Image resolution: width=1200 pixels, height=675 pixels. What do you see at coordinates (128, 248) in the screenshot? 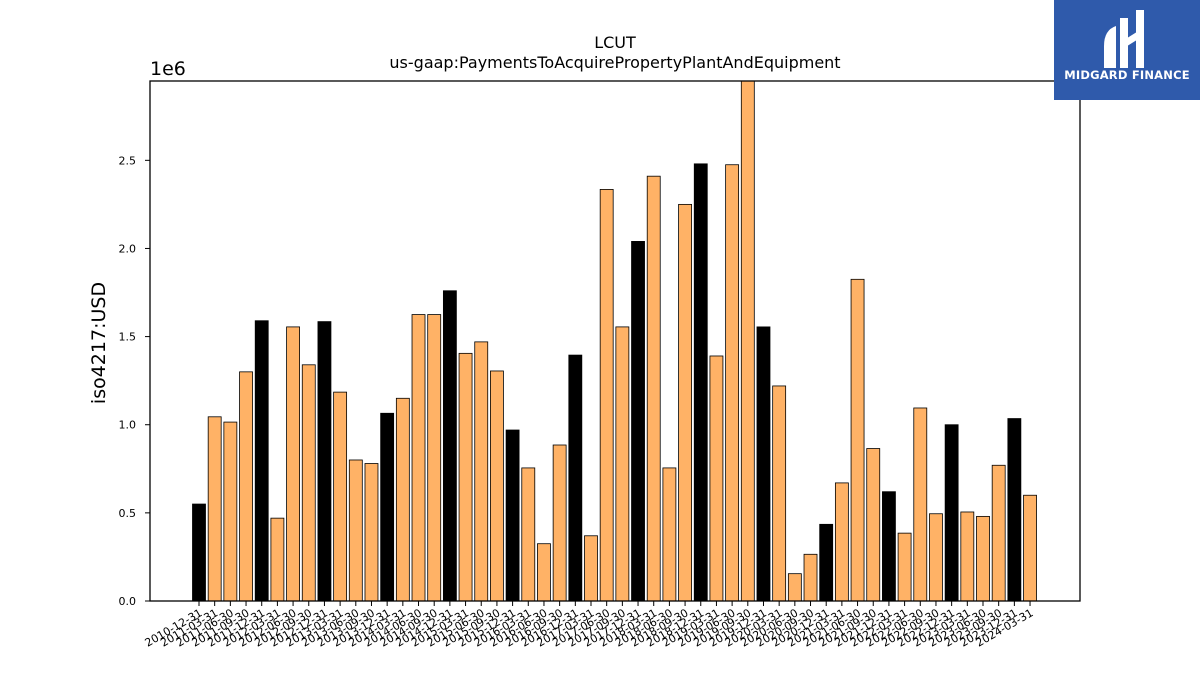
I see `y-tick-label: 2.0` at bounding box center [128, 248].